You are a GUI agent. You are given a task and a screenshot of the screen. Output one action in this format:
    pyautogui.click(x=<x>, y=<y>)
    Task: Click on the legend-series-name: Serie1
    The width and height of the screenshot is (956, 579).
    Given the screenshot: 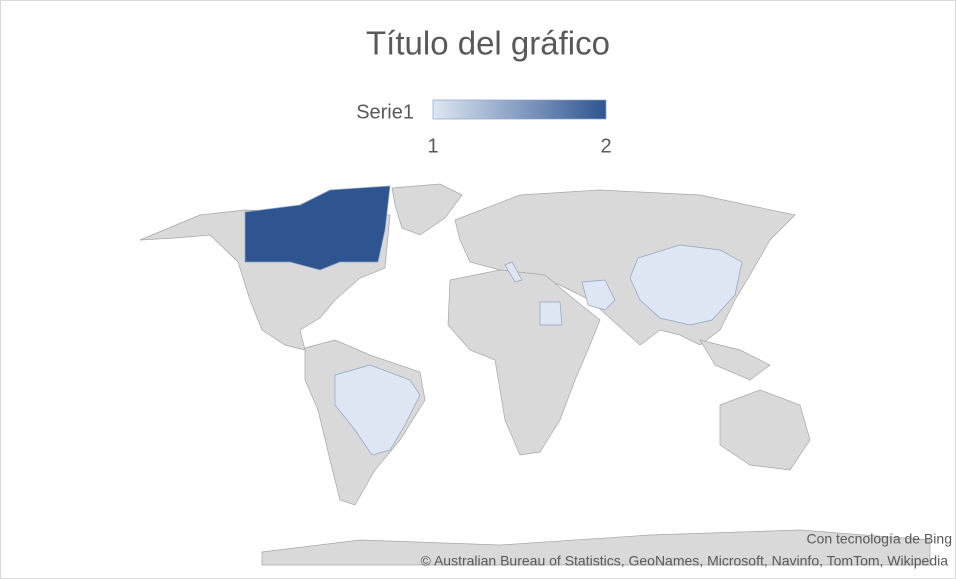 What is the action you would take?
    pyautogui.click(x=385, y=112)
    